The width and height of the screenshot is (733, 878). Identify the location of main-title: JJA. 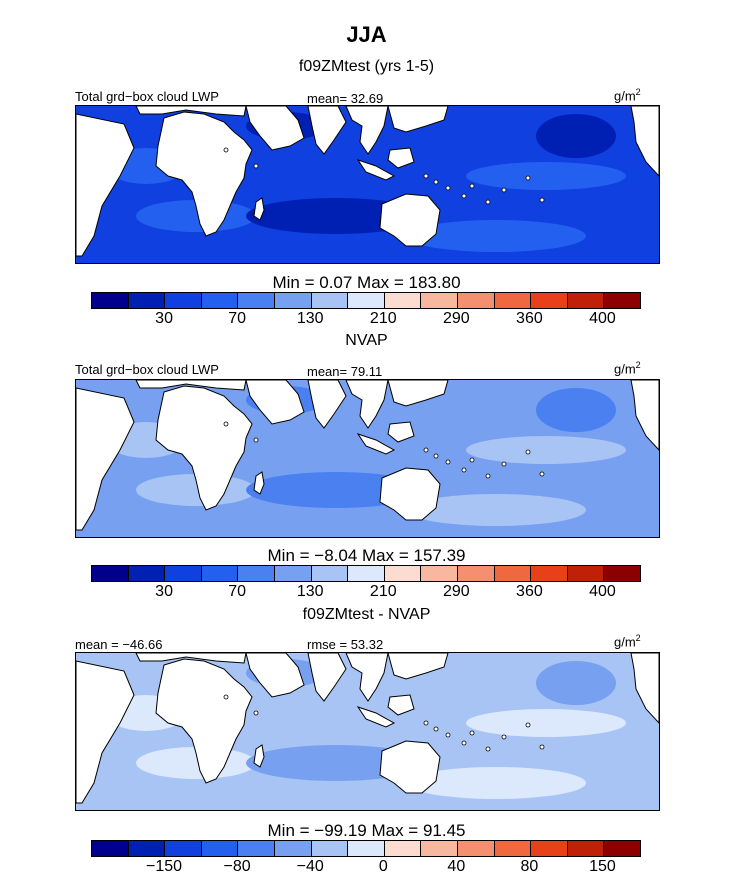
(366, 34).